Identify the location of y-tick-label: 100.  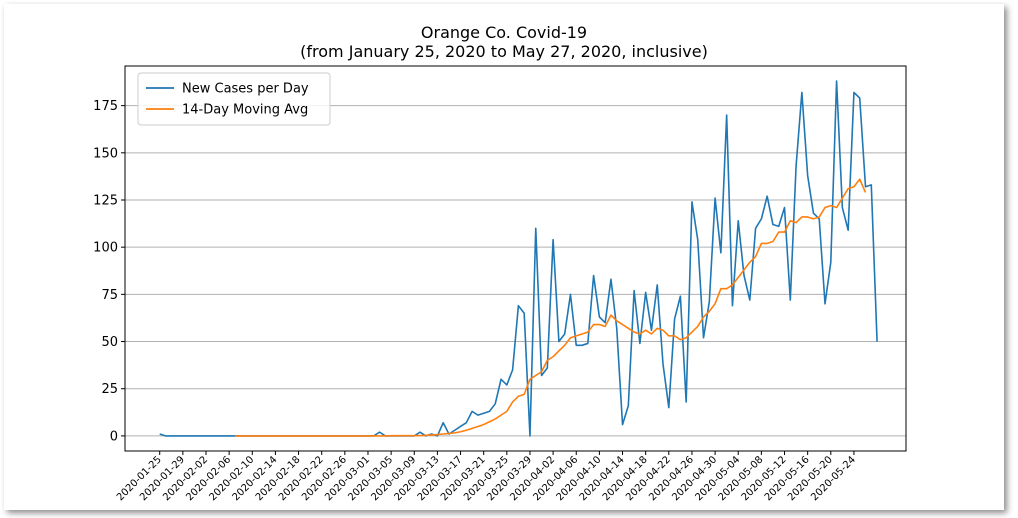
(105, 248).